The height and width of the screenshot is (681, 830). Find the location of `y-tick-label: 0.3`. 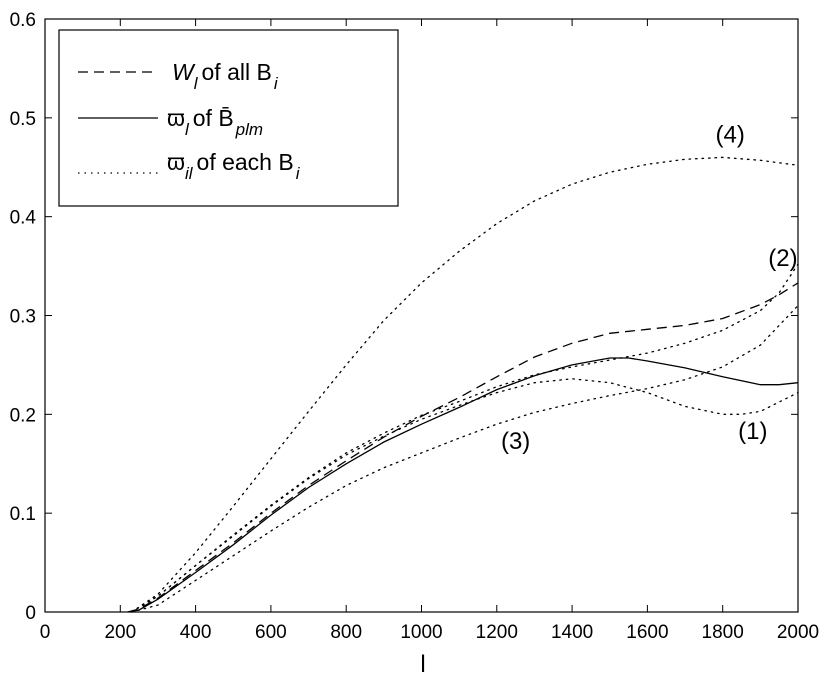

y-tick-label: 0.3 is located at coordinates (23, 317).